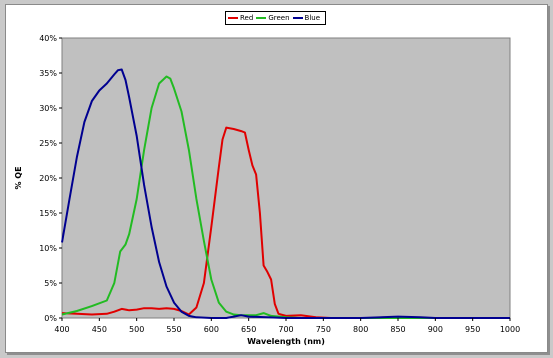 The image size is (553, 358). What do you see at coordinates (50, 318) in the screenshot?
I see `y-tick-label: 0%` at bounding box center [50, 318].